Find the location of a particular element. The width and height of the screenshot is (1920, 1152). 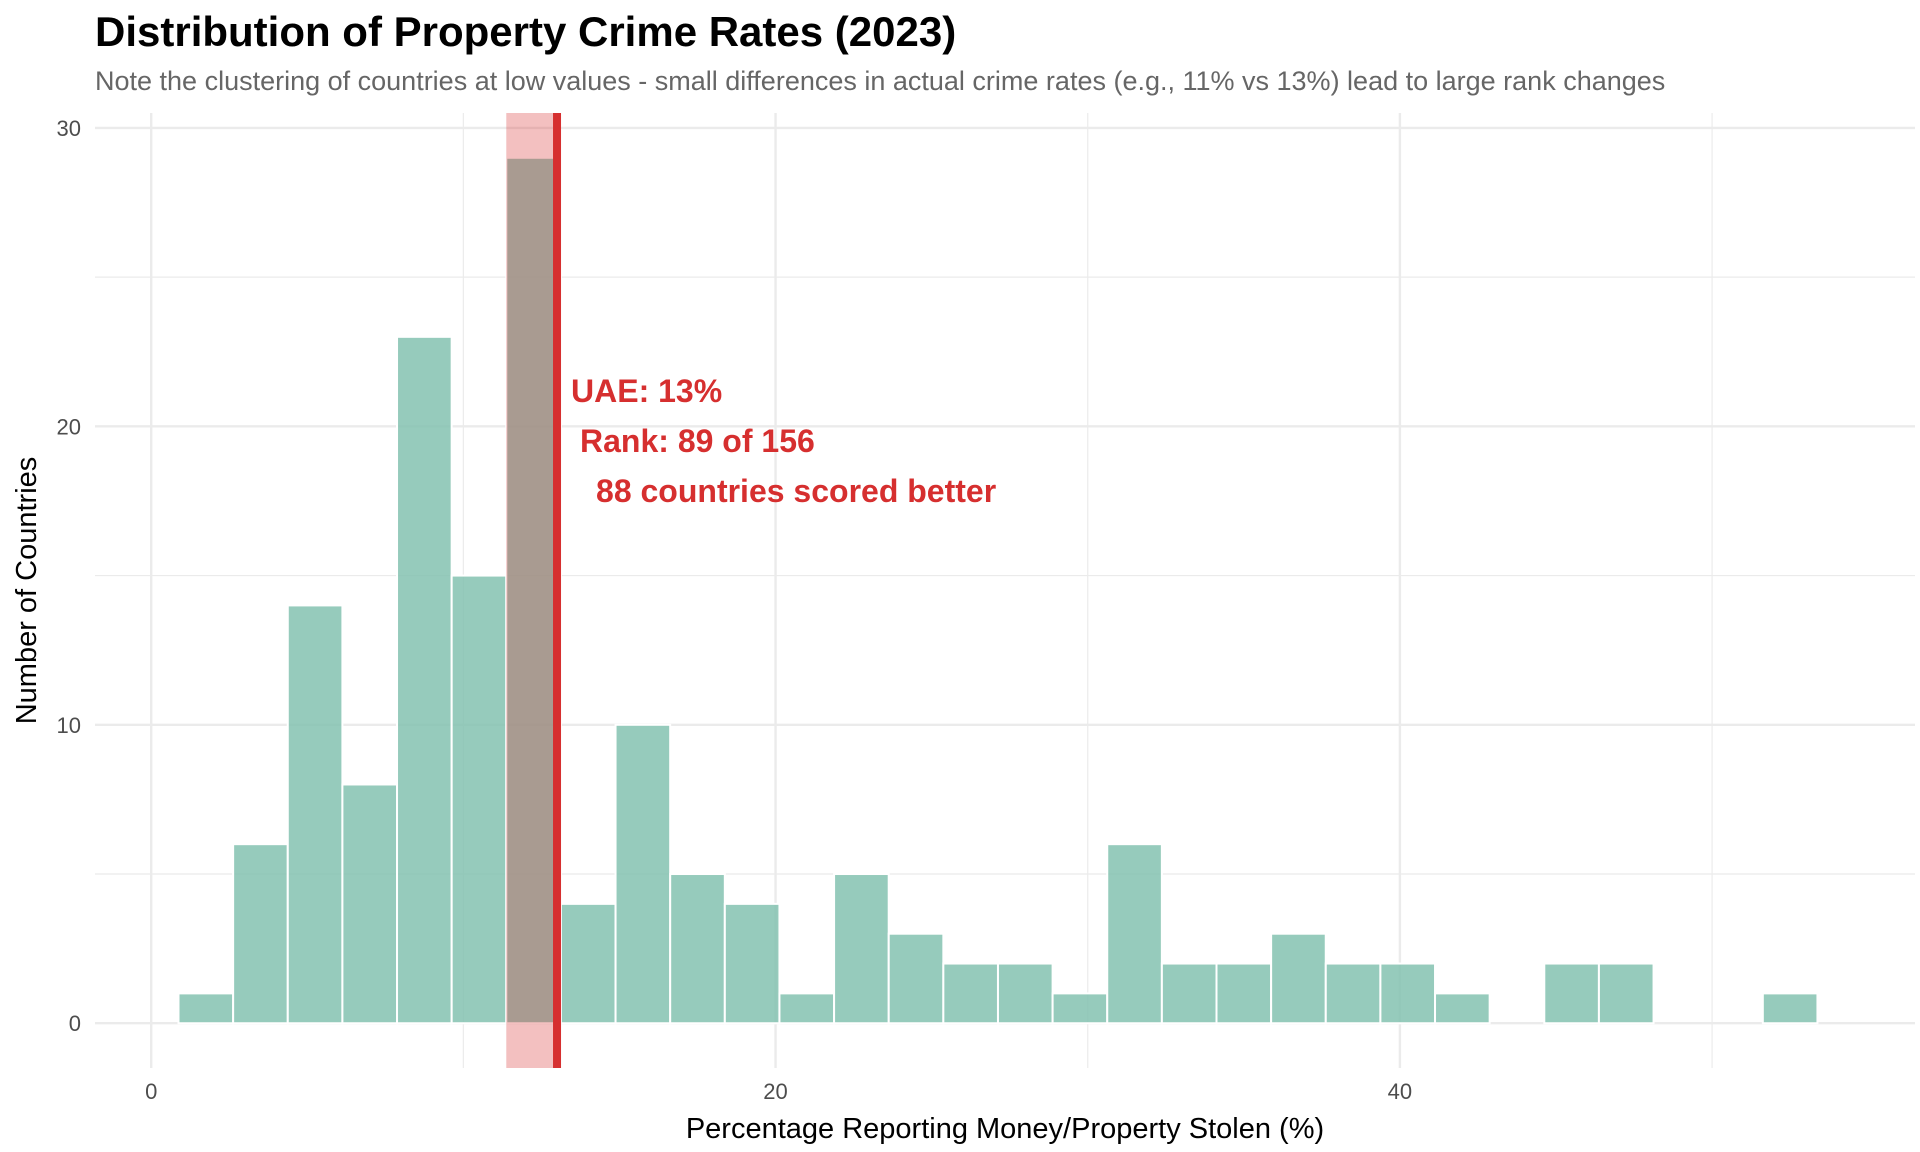

y-tick-label: 0 is located at coordinates (75, 1023).